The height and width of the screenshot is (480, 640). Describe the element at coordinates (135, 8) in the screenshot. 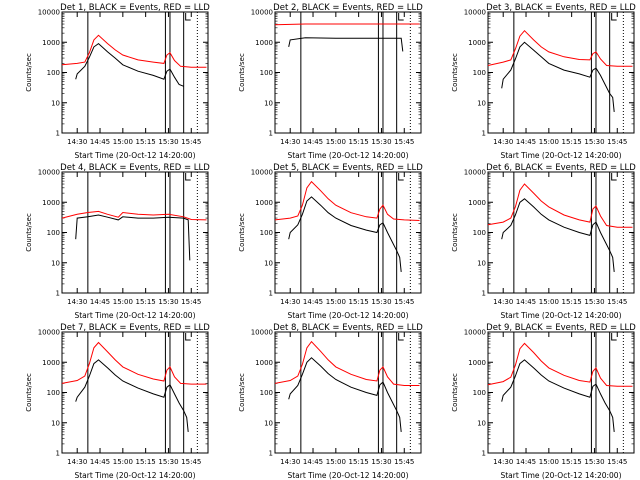

I see `chart-title: Det 1, BLACK = Events, RED = LLD` at that location.